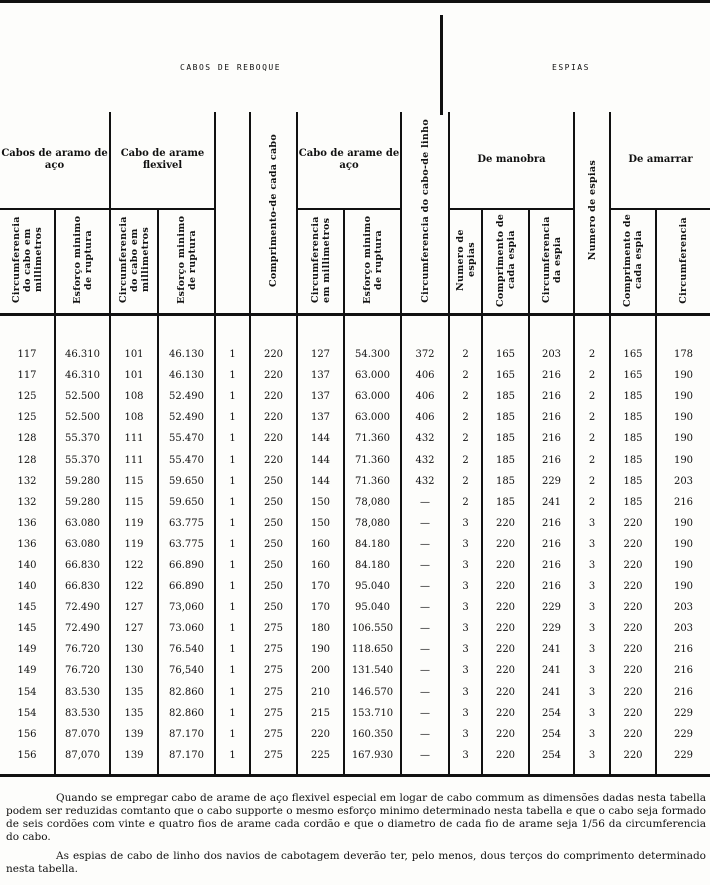  I want to click on table-cell: 139, so click(133, 734).